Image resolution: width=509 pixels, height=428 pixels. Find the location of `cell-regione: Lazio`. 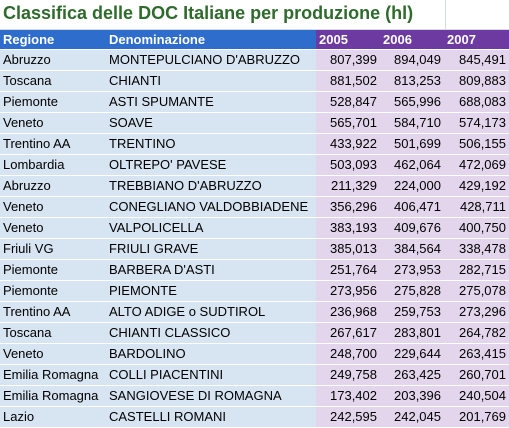

cell-regione: Lazio is located at coordinates (53, 417).